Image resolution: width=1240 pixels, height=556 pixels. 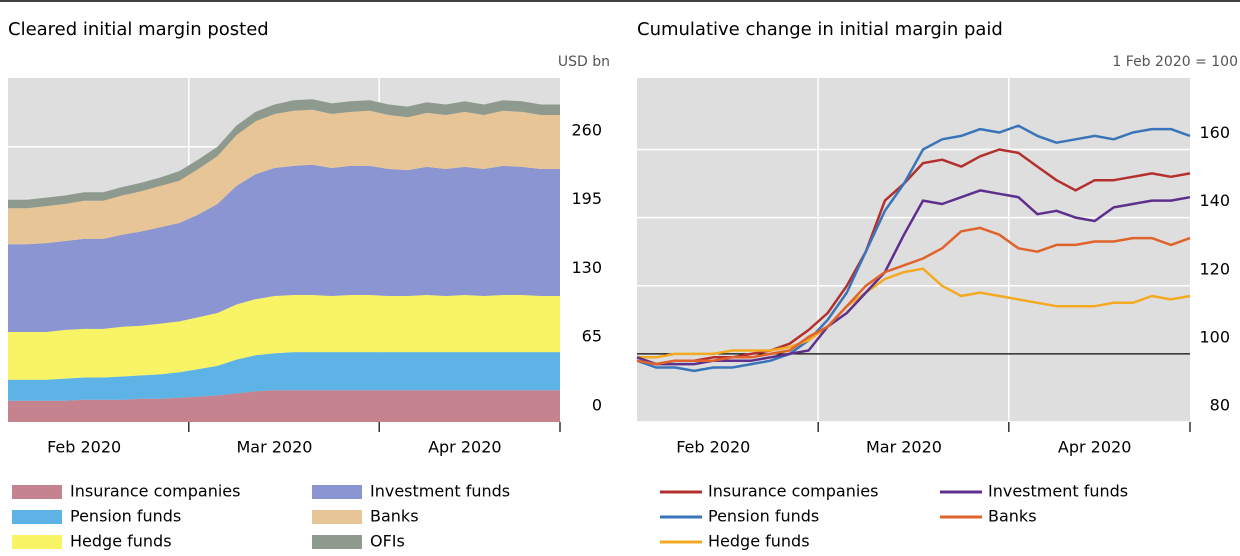 I want to click on y-tick-label: 80, so click(x=1220, y=405).